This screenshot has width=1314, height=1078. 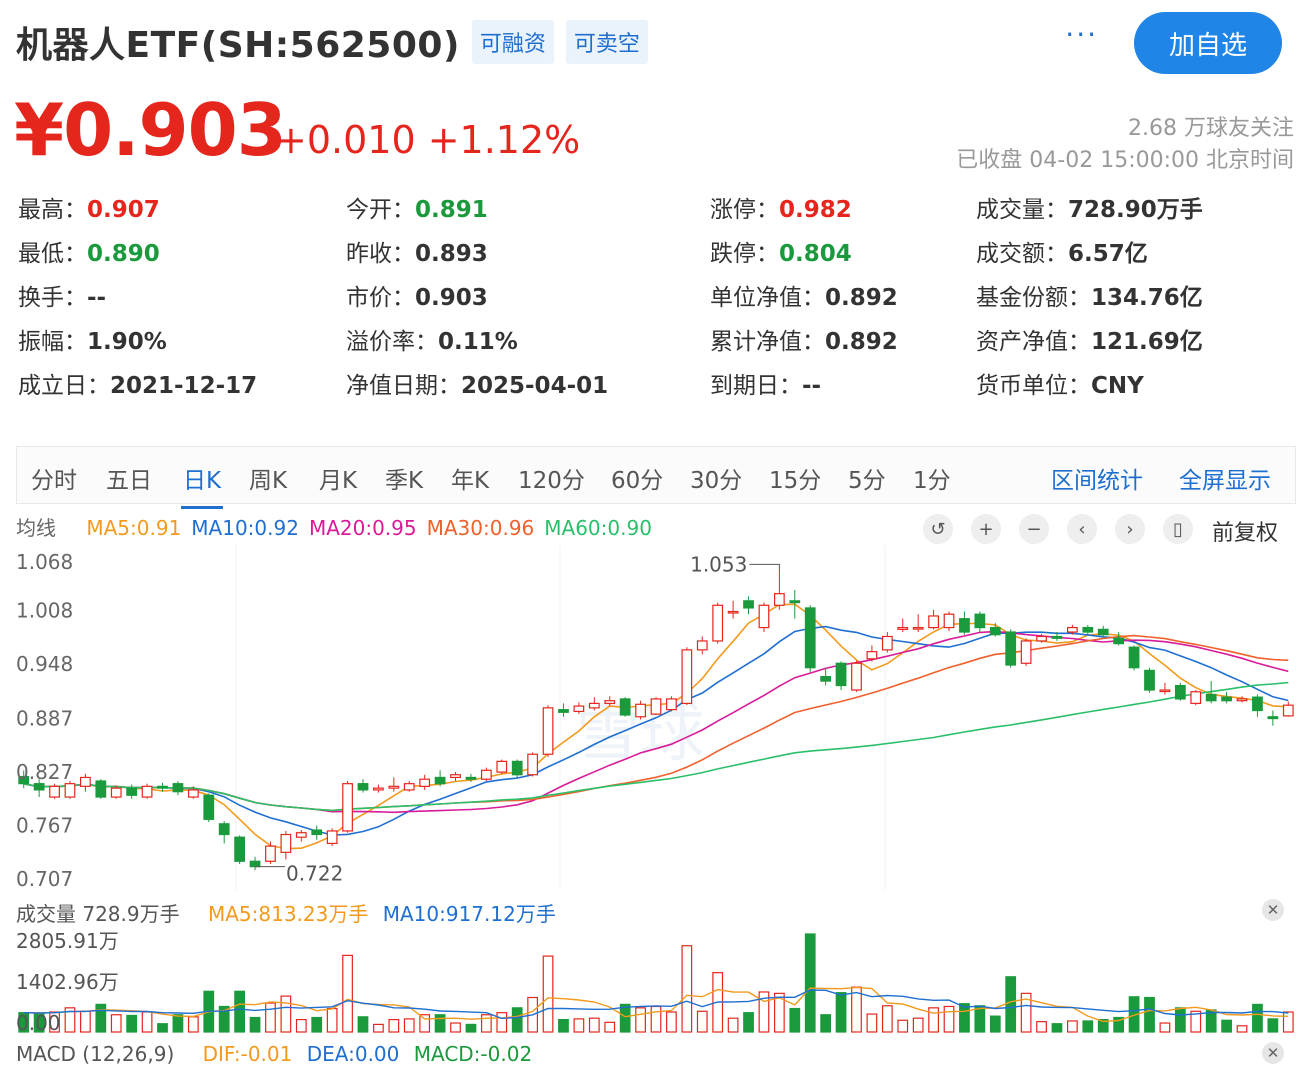 What do you see at coordinates (338, 481) in the screenshot?
I see `tab-4: 月K` at bounding box center [338, 481].